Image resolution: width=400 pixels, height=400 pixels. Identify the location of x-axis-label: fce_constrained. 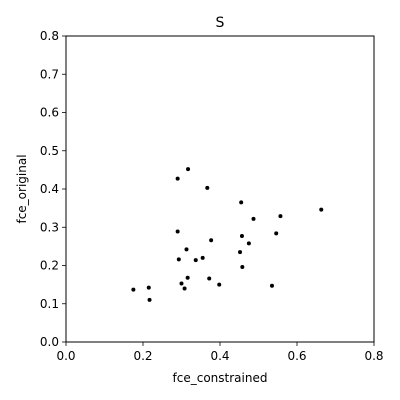
(220, 378).